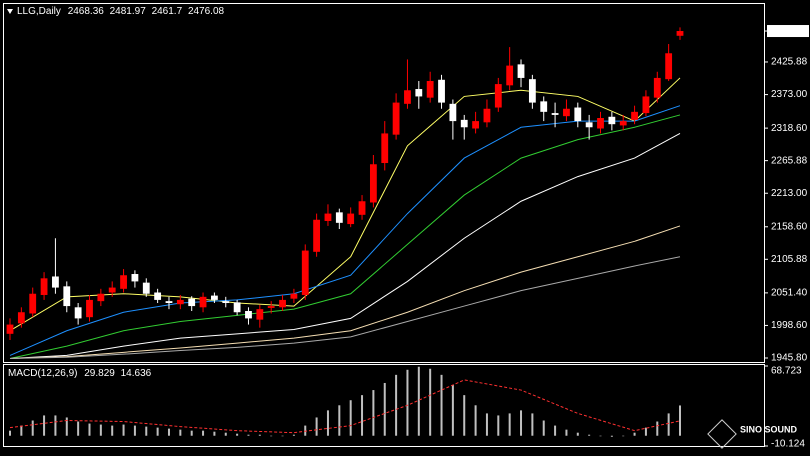  I want to click on macd-tick-label: 68.723, so click(786, 371).